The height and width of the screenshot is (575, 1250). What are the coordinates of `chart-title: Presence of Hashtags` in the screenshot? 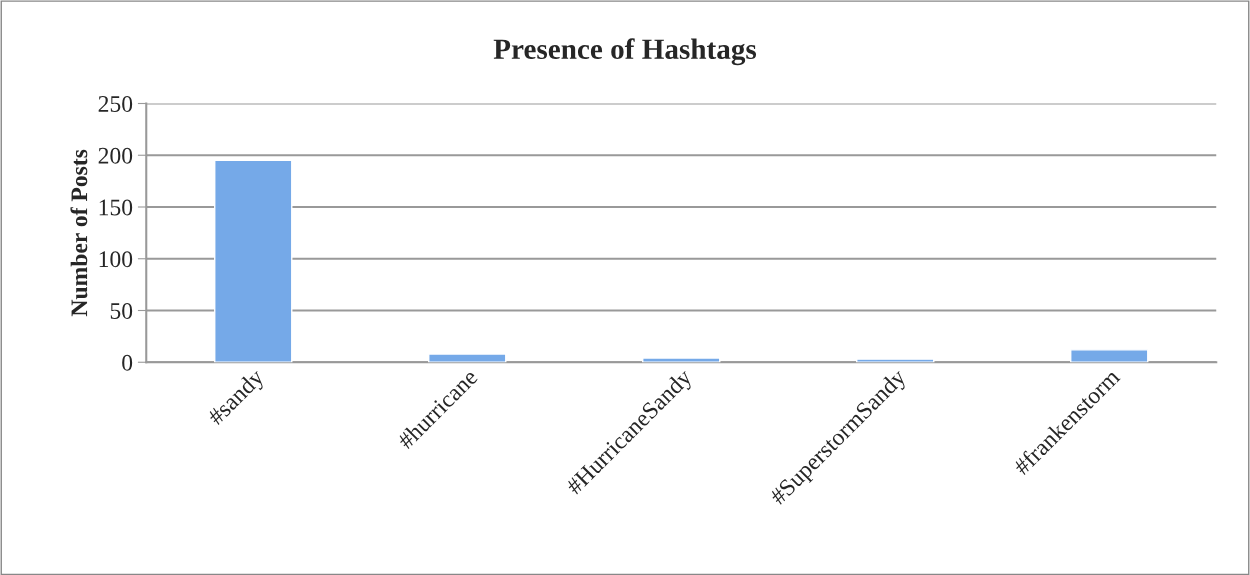 It's located at (625, 52).